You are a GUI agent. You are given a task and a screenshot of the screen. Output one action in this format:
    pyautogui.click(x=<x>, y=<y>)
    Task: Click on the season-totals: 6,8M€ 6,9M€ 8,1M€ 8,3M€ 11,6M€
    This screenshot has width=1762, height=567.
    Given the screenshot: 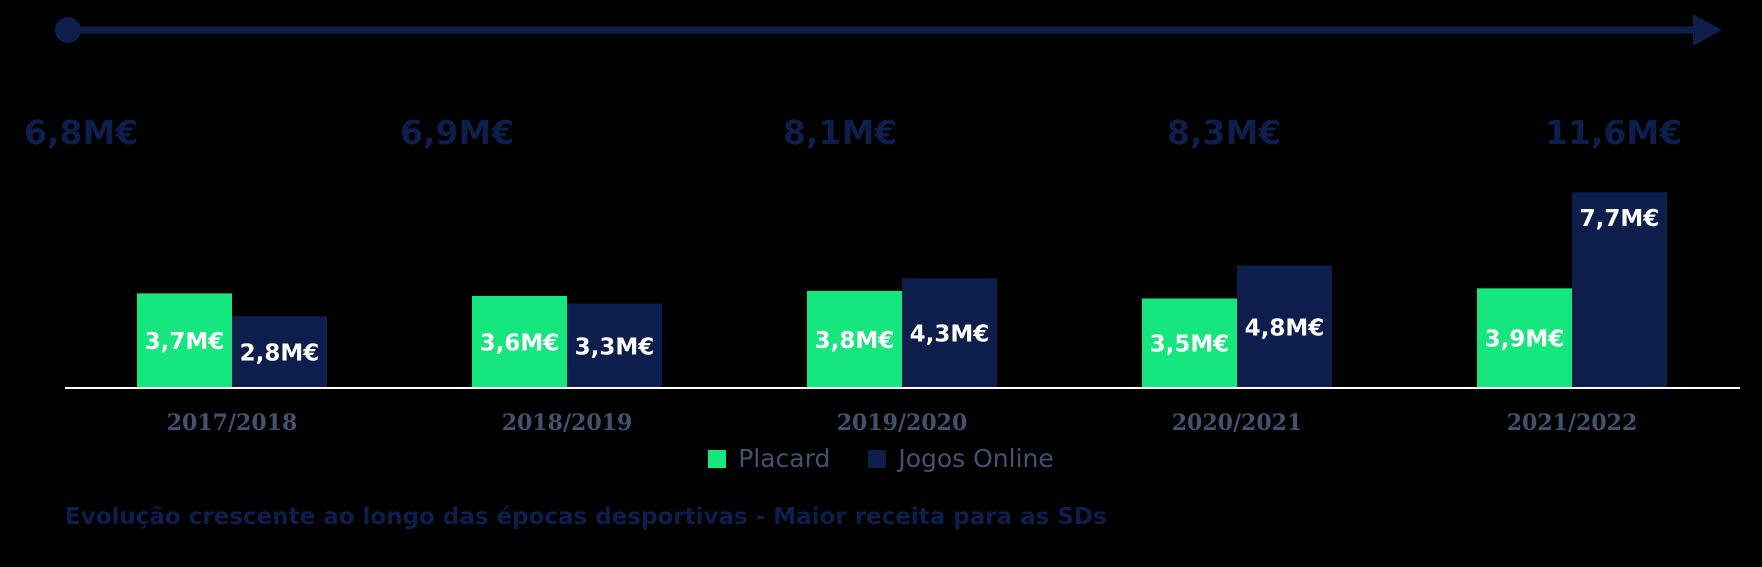 What is the action you would take?
    pyautogui.click(x=853, y=132)
    